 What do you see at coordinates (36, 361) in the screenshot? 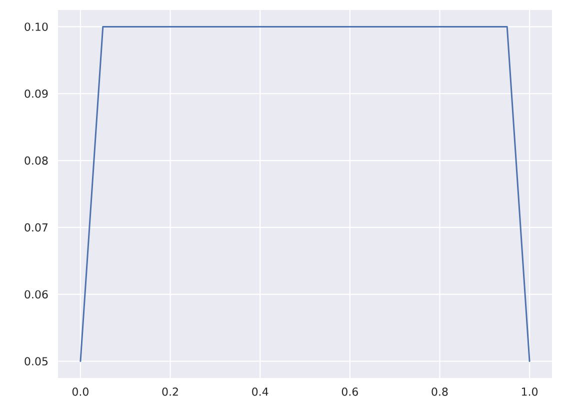
I see `y-tick-label: 0.05` at bounding box center [36, 361].